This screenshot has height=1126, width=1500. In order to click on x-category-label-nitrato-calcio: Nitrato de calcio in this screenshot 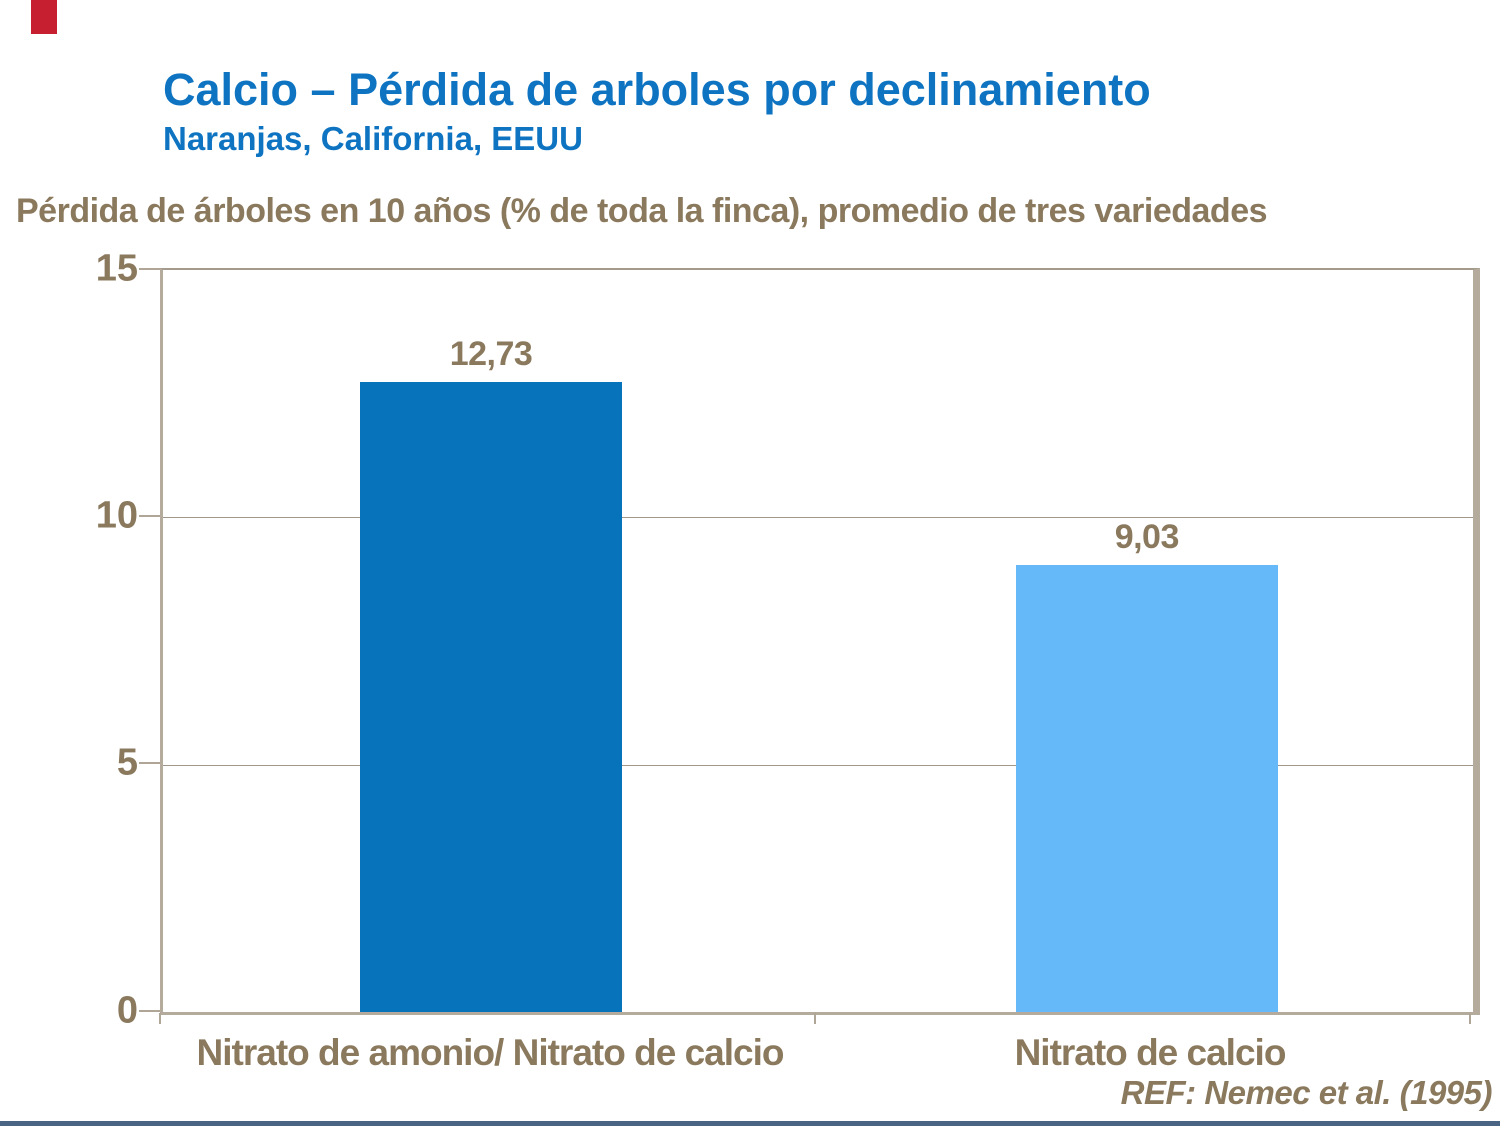, I will do `click(1150, 1052)`.